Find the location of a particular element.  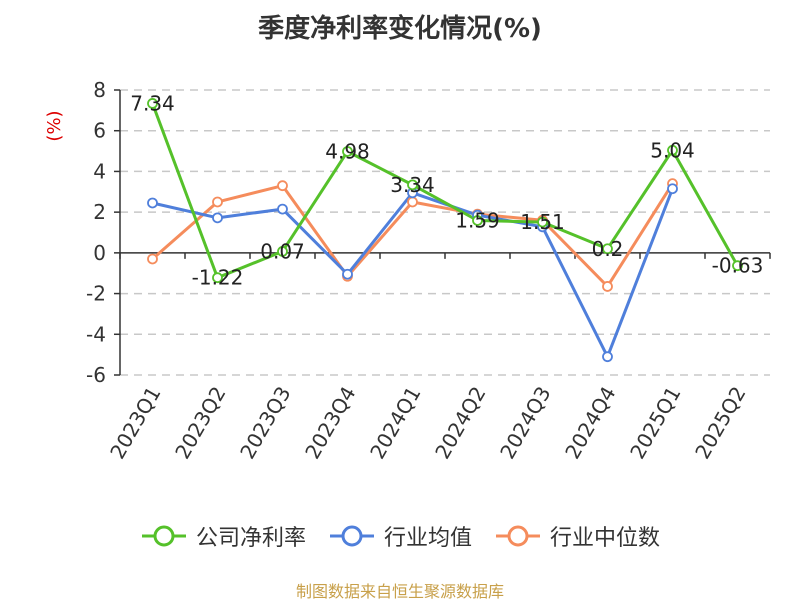

legend-label-industry-avg: 行业均值 is located at coordinates (427, 538).